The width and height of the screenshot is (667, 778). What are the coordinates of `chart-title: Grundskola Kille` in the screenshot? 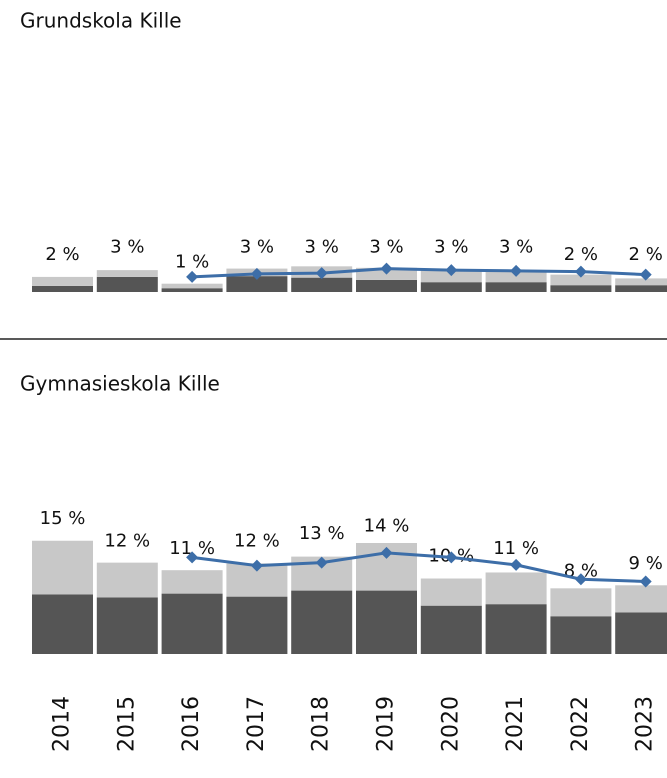 It's located at (101, 21).